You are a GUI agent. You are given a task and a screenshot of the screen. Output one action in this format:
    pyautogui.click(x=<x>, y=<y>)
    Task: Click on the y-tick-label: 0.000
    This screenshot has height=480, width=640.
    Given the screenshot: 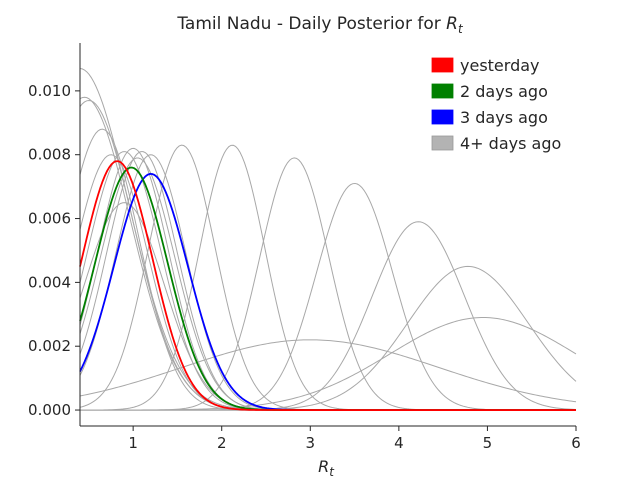 What is the action you would take?
    pyautogui.click(x=49, y=410)
    